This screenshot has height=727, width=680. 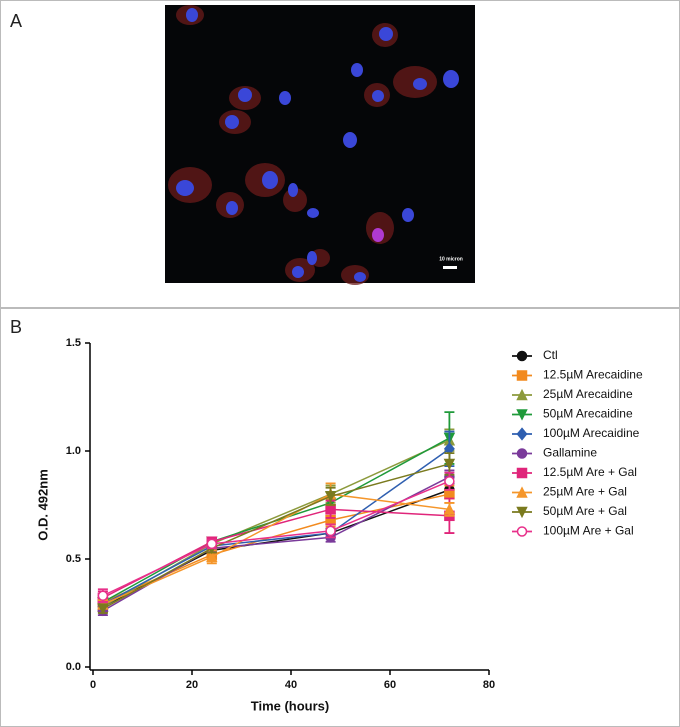 What do you see at coordinates (73, 451) in the screenshot?
I see `y-tick-label: 1.0` at bounding box center [73, 451].